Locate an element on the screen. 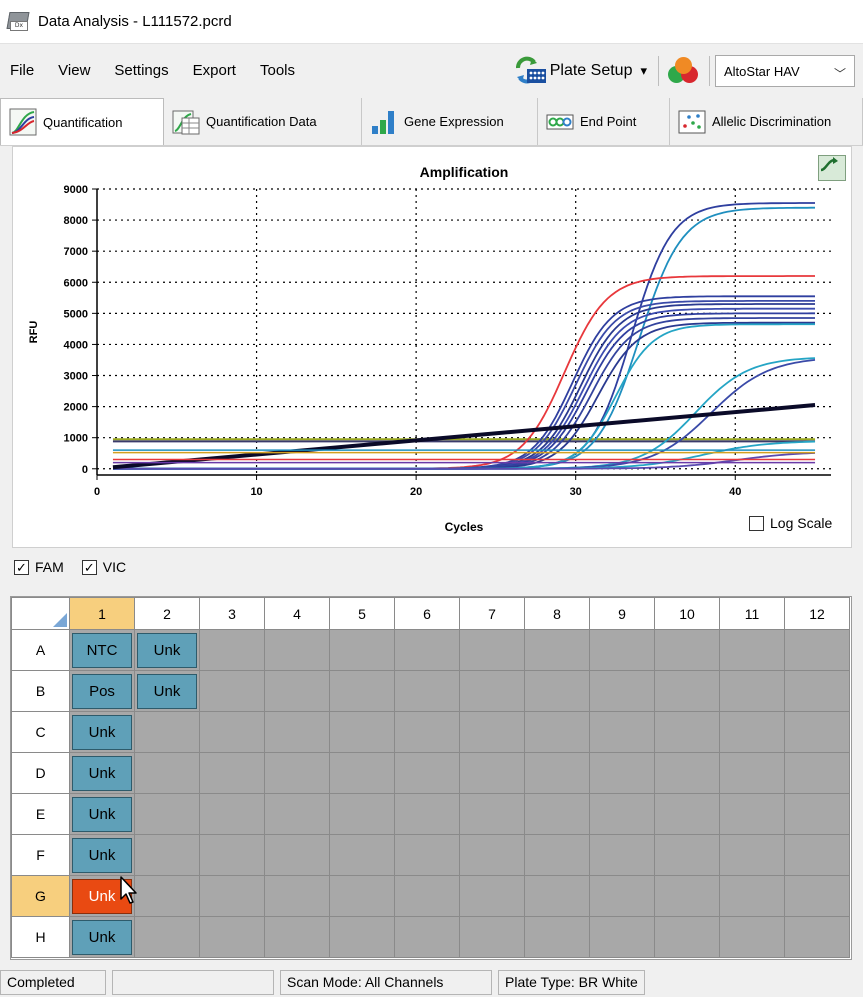 The height and width of the screenshot is (997, 863). row-header-g: G is located at coordinates (40, 896).